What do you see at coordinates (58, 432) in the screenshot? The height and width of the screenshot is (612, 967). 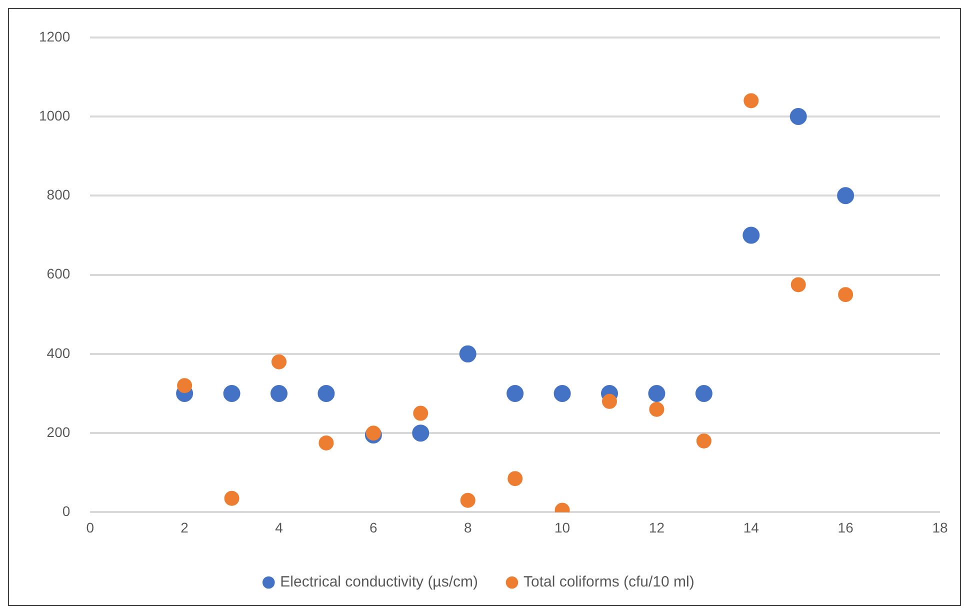 I see `y-tick-label: 200` at bounding box center [58, 432].